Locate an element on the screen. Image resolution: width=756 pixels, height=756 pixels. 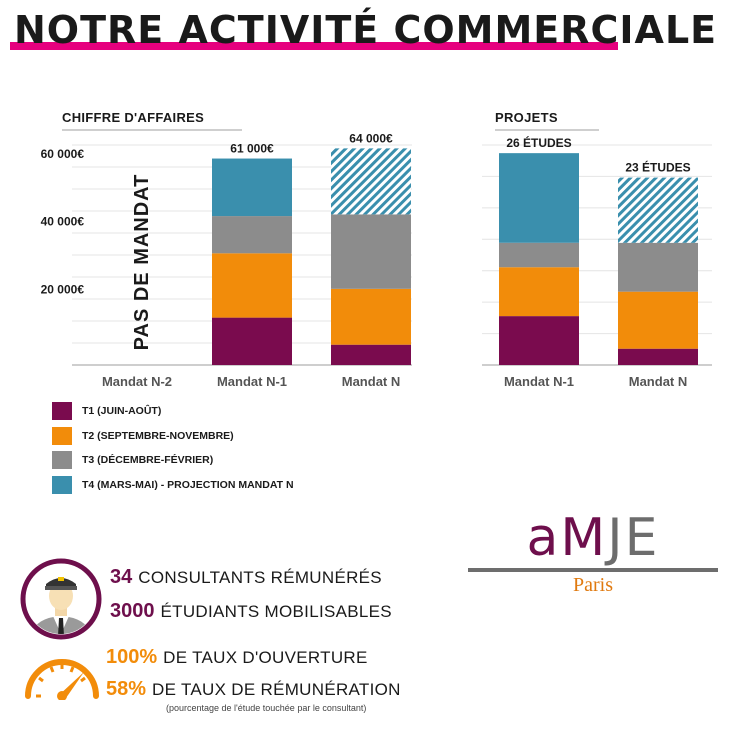
consultant-avatar-icon is located at coordinates (61, 599).